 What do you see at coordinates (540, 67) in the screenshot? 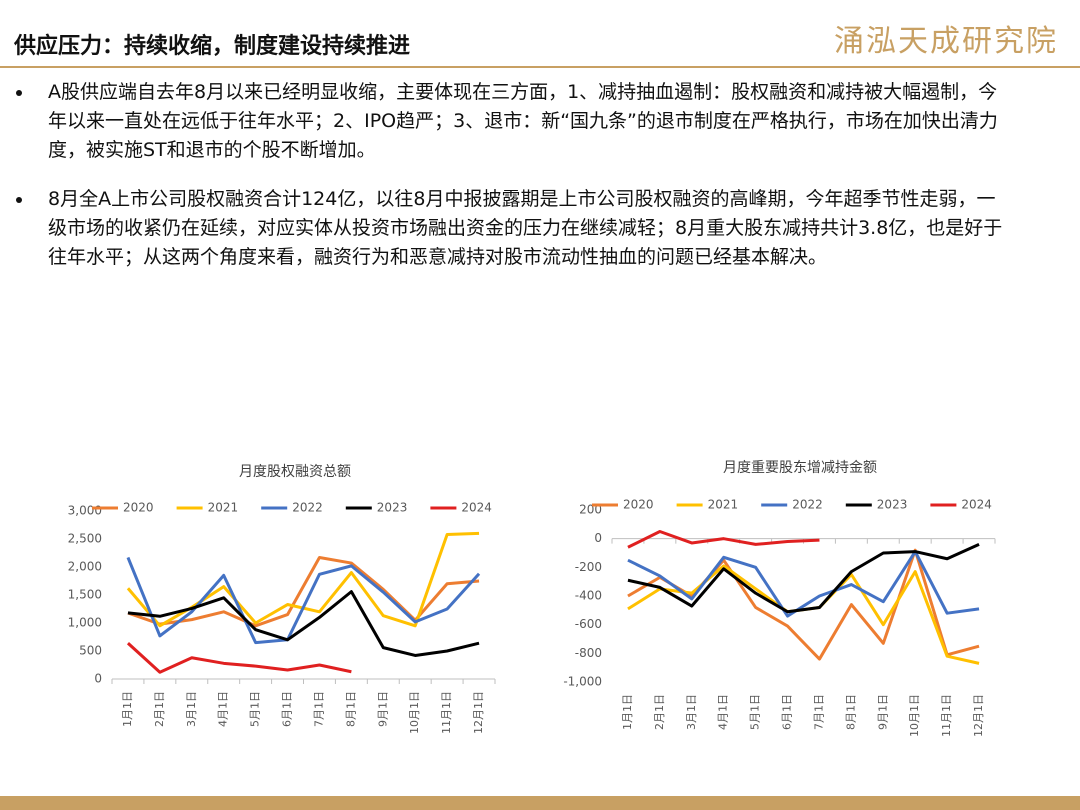
I see `header-rule` at bounding box center [540, 67].